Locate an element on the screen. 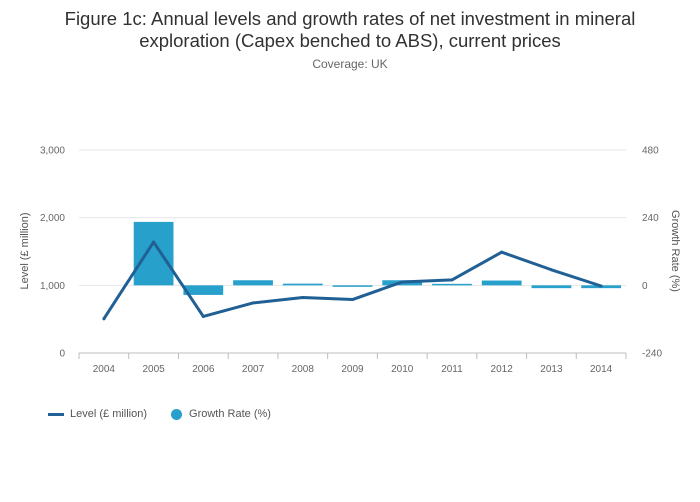 The image size is (700, 502). y-left-tick-label: 2,000 is located at coordinates (52, 218).